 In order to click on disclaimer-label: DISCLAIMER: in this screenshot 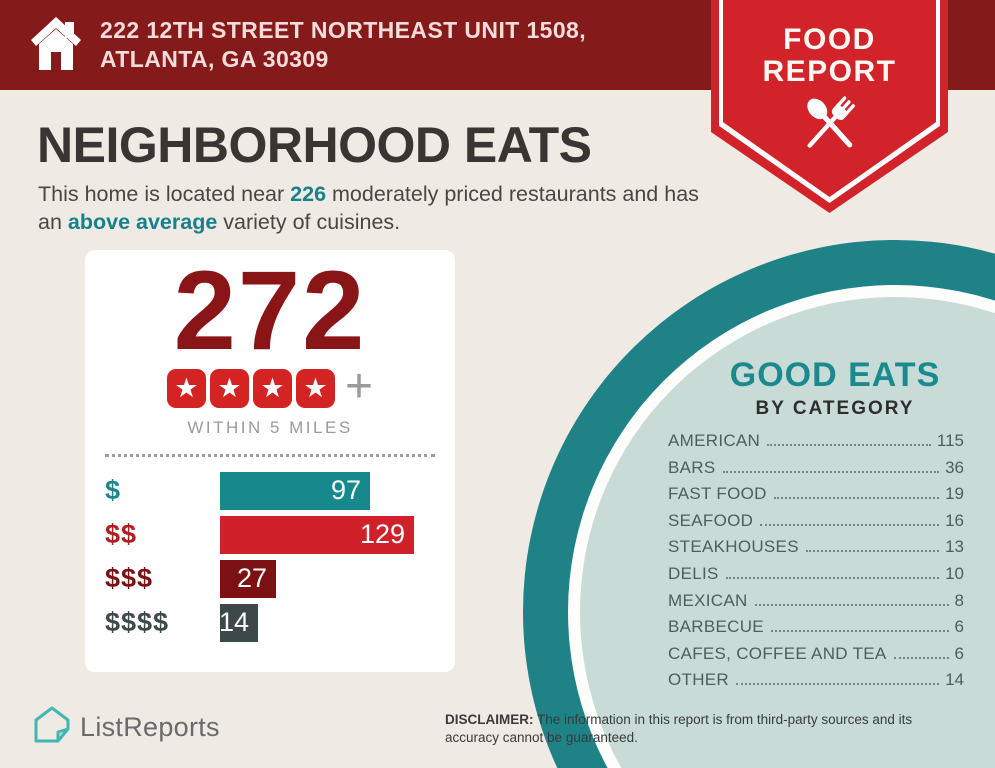, I will do `click(489, 719)`.